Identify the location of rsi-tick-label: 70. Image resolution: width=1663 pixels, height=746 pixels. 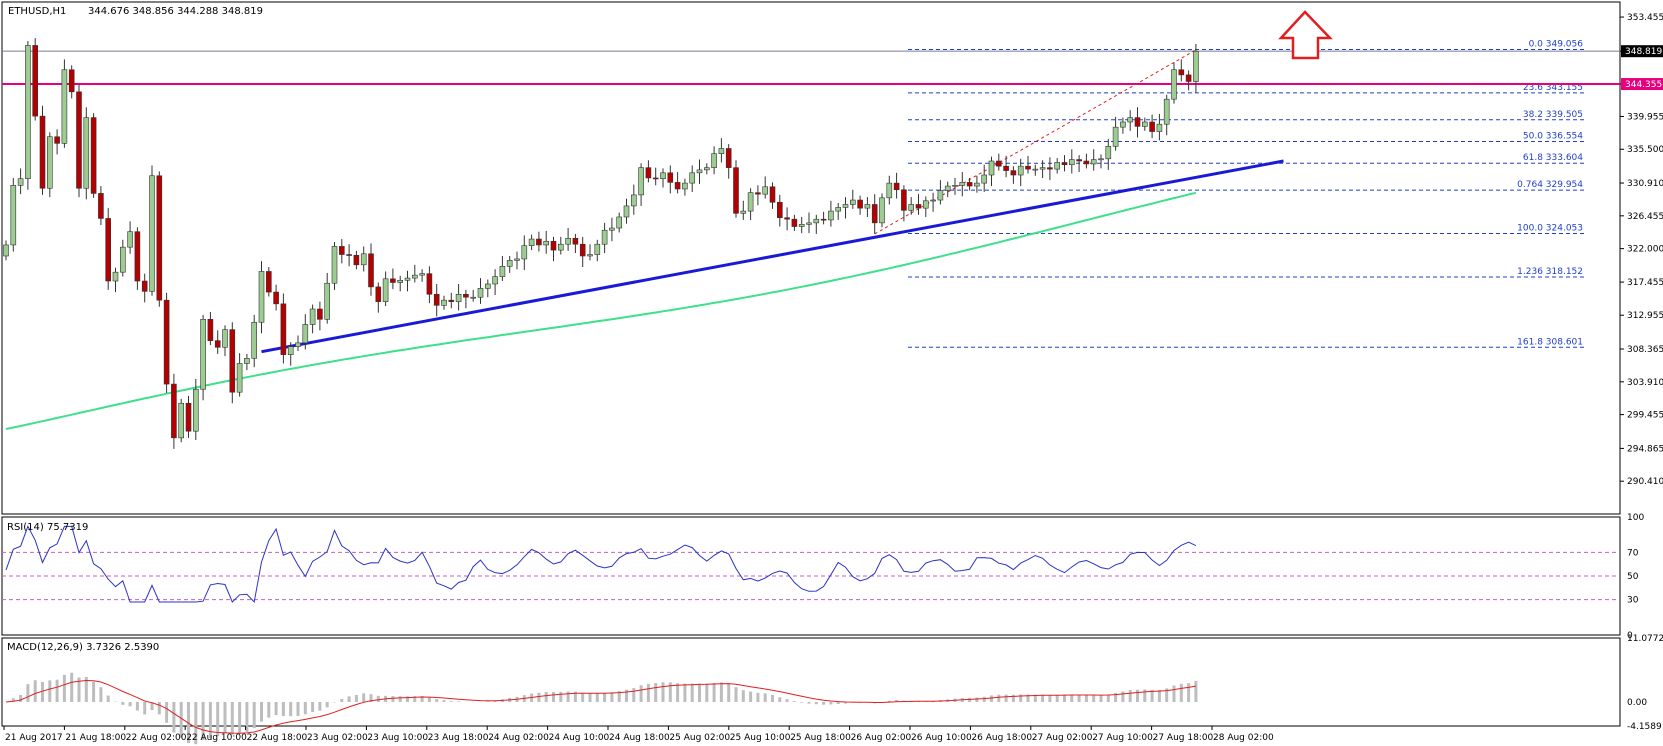
(1633, 553).